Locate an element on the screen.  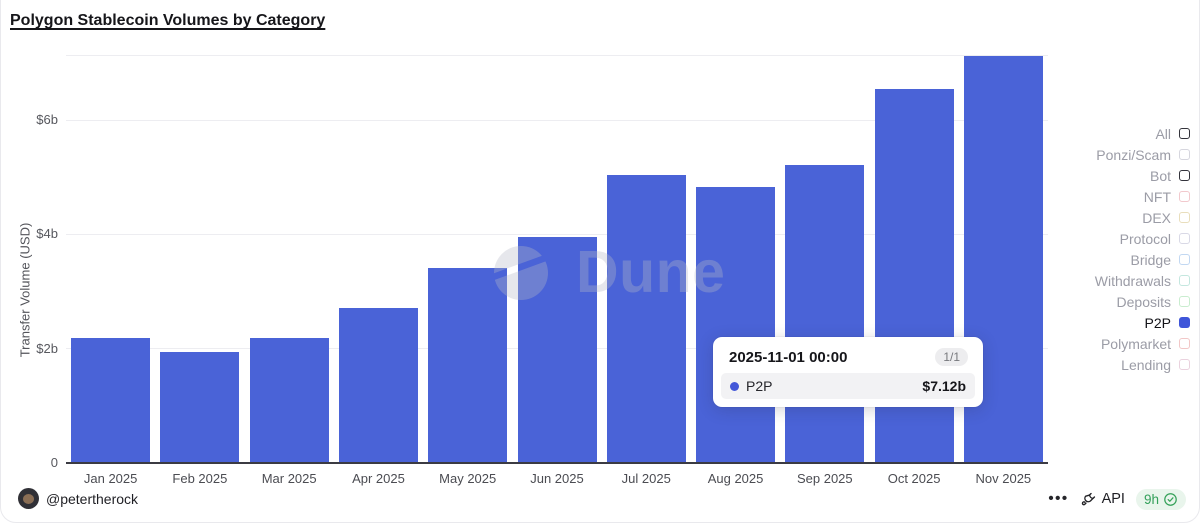
y-axis-tick-6b: $6b is located at coordinates (47, 120).